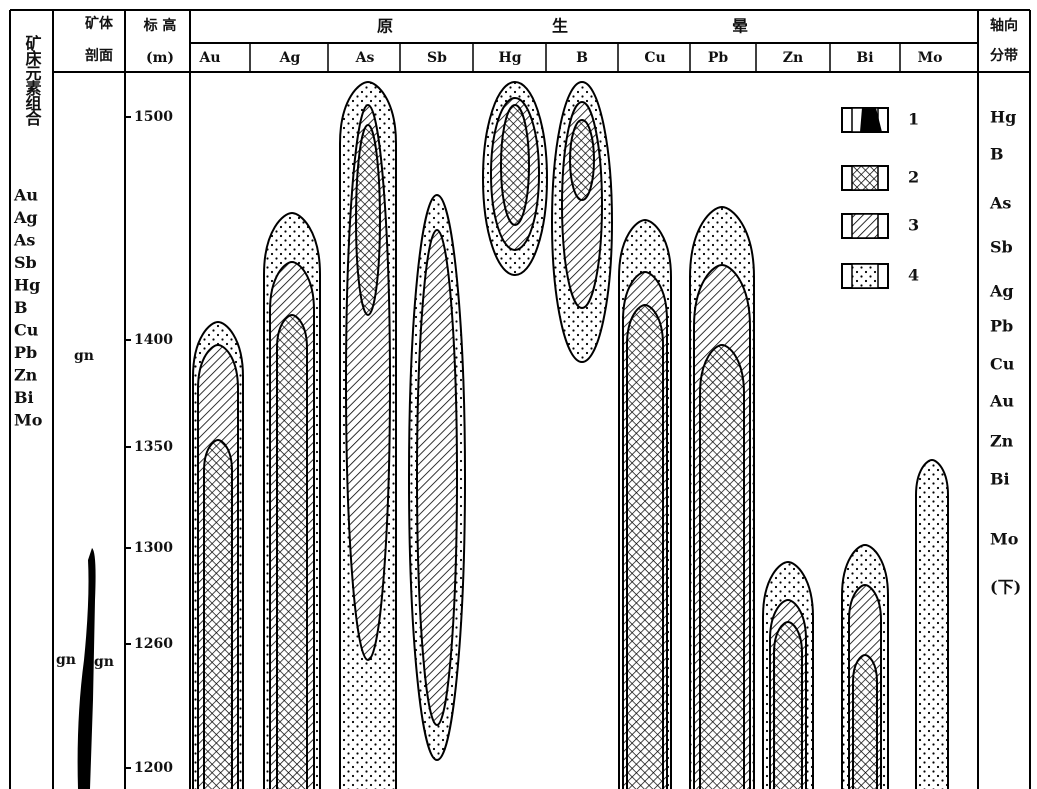 The height and width of the screenshot is (789, 1037). What do you see at coordinates (26, 330) in the screenshot?
I see `left-element: Cu` at bounding box center [26, 330].